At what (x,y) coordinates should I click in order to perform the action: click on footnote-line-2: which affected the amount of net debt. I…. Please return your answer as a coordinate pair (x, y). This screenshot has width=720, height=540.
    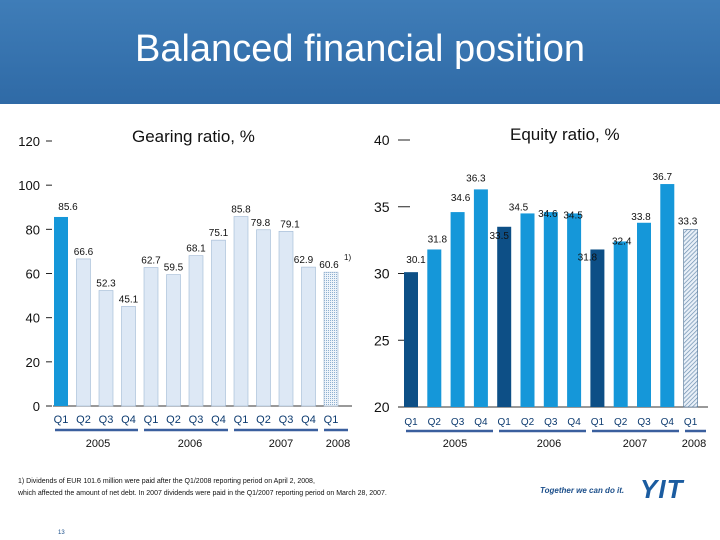
    Looking at the image, I should click on (202, 493).